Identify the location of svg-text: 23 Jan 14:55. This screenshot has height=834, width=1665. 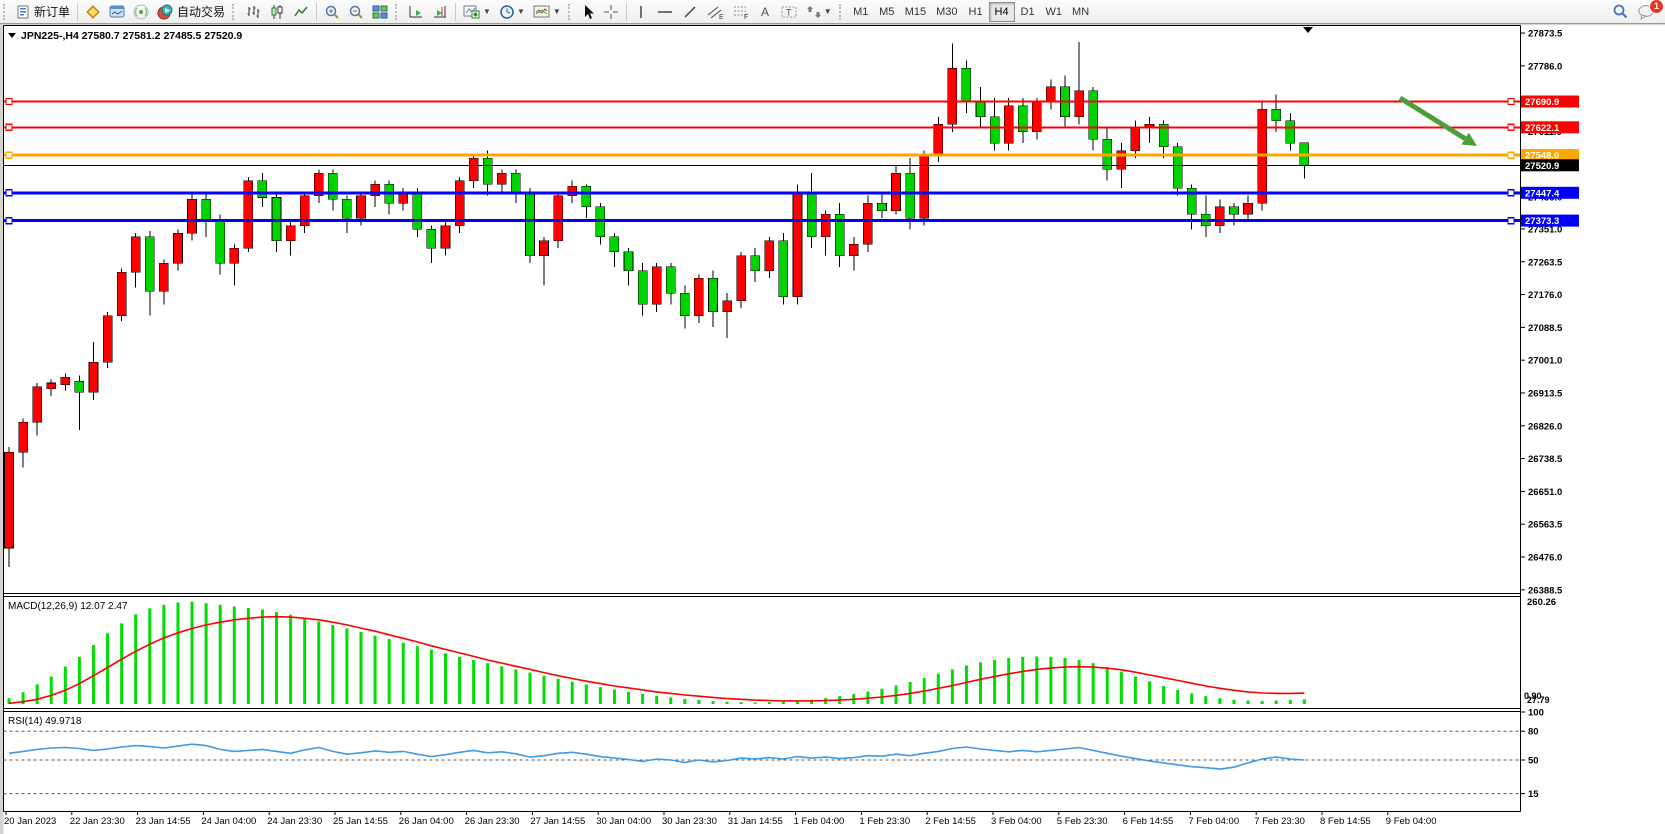
(163, 821).